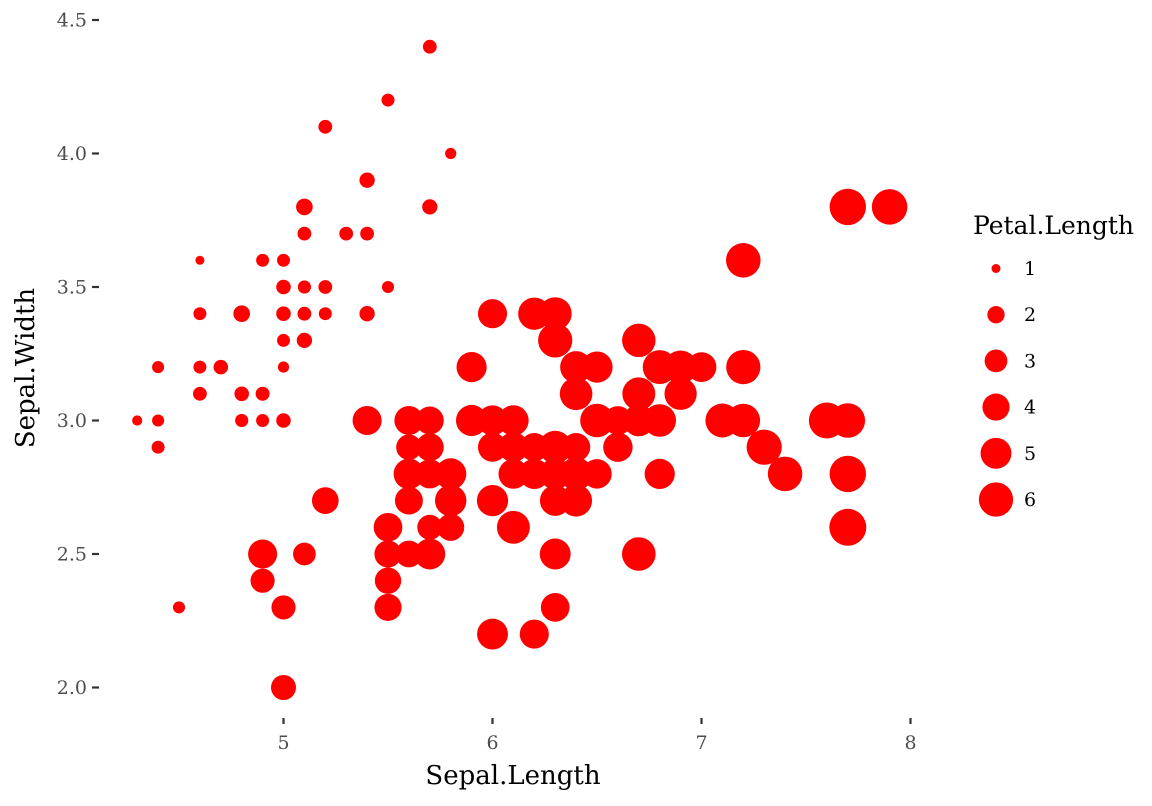 Image resolution: width=1152 pixels, height=806 pixels. What do you see at coordinates (492, 743) in the screenshot?
I see `x-tick-label: 6` at bounding box center [492, 743].